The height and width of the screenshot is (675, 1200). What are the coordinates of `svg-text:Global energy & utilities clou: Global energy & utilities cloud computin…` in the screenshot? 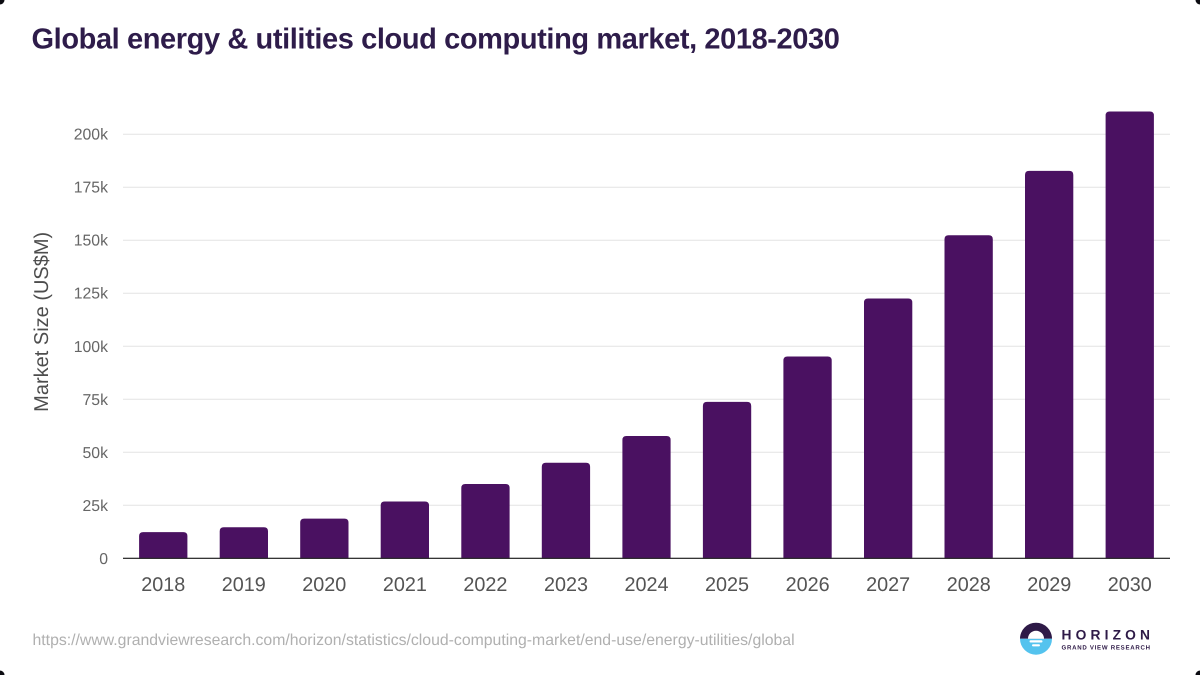 It's located at (436, 40).